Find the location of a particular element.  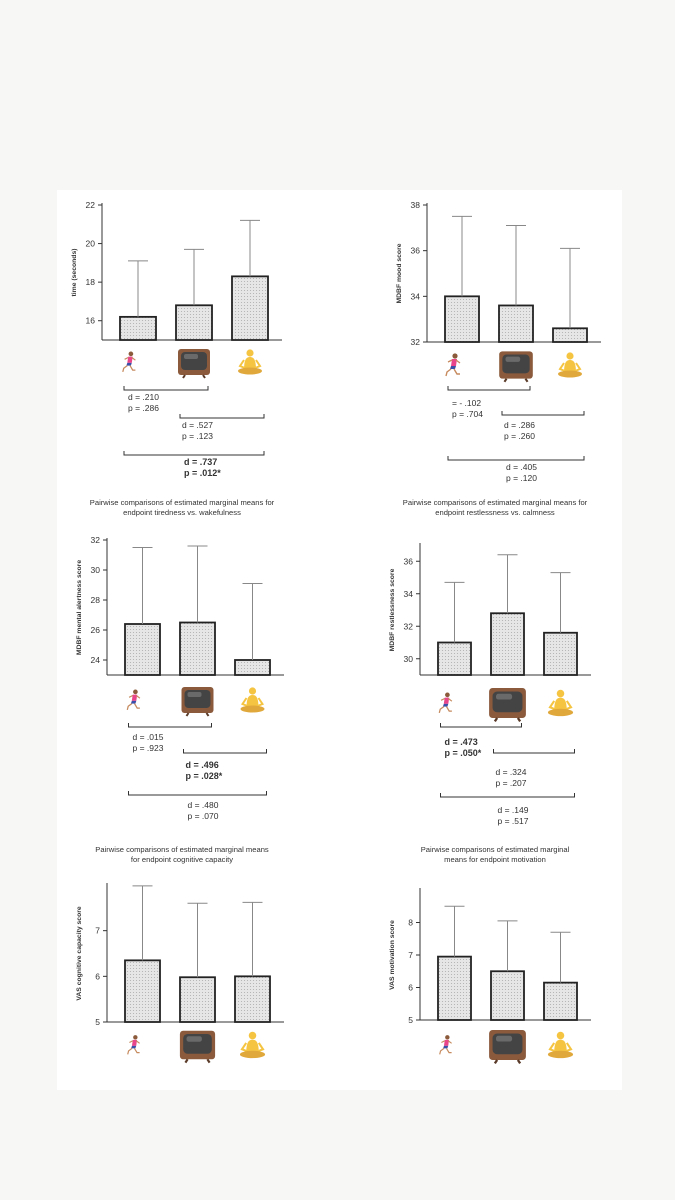

tv-leg-right is located at coordinates (208, 1061).